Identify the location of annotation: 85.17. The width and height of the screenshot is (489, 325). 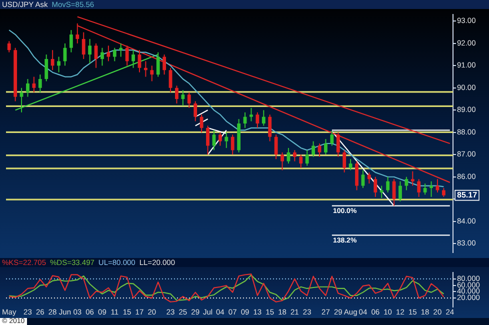
(467, 195).